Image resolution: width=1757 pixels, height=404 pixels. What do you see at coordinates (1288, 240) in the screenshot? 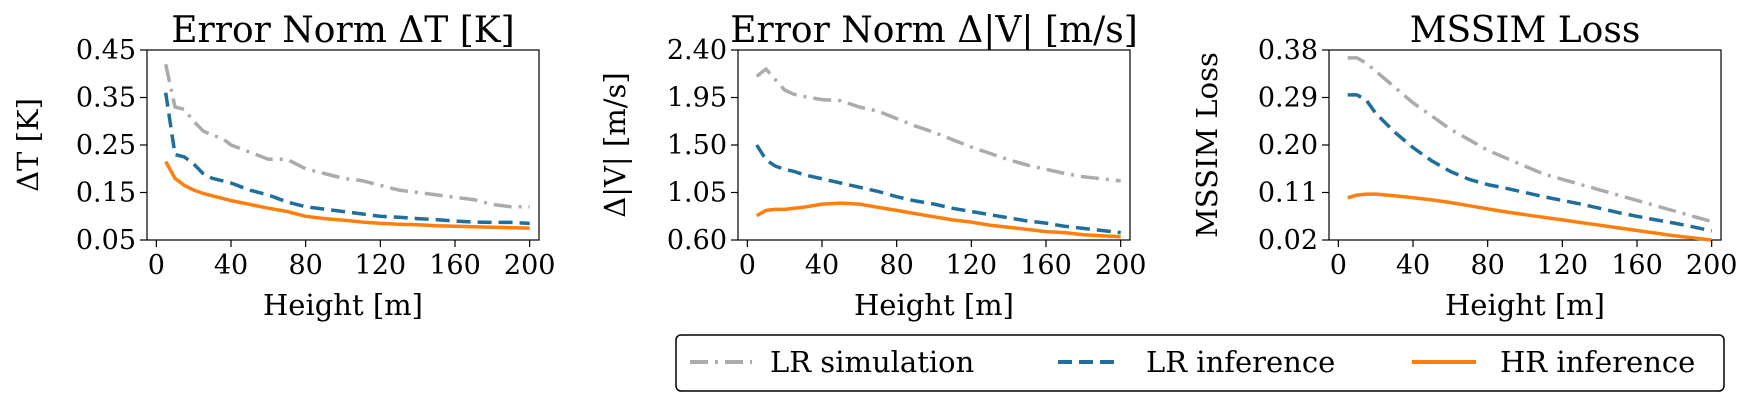
I see `y-tick-label: 0.02` at bounding box center [1288, 240].